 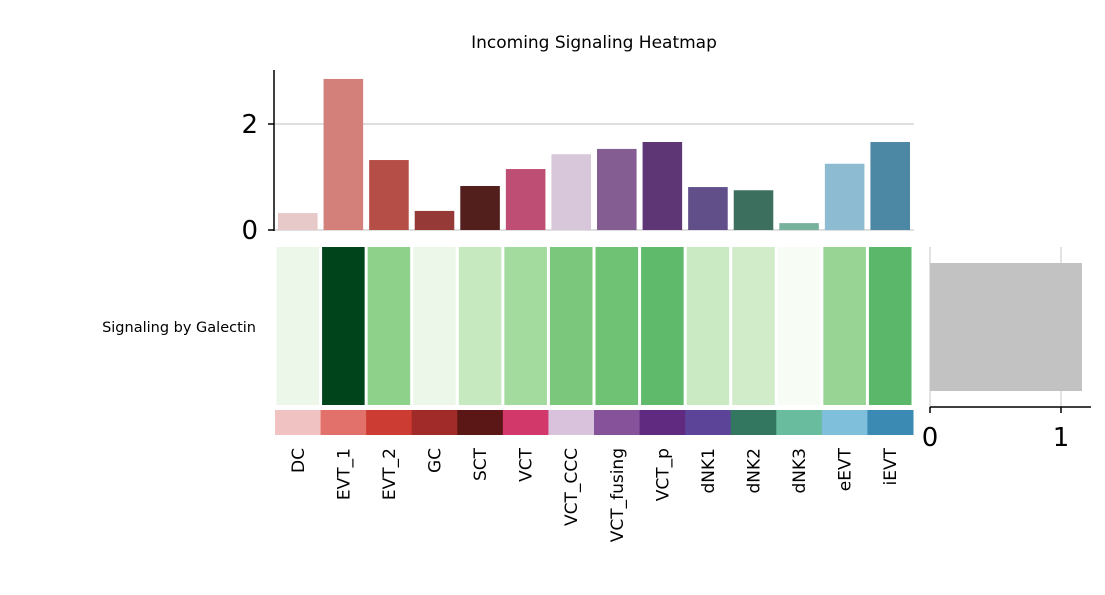 I want to click on heatmap-cell-VCT, so click(x=525, y=326).